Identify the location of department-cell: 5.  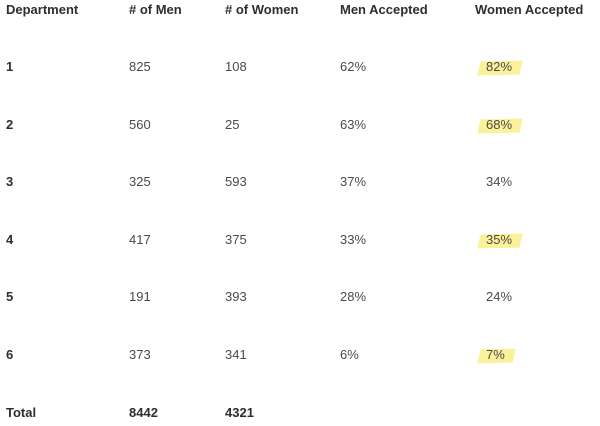
(10, 296).